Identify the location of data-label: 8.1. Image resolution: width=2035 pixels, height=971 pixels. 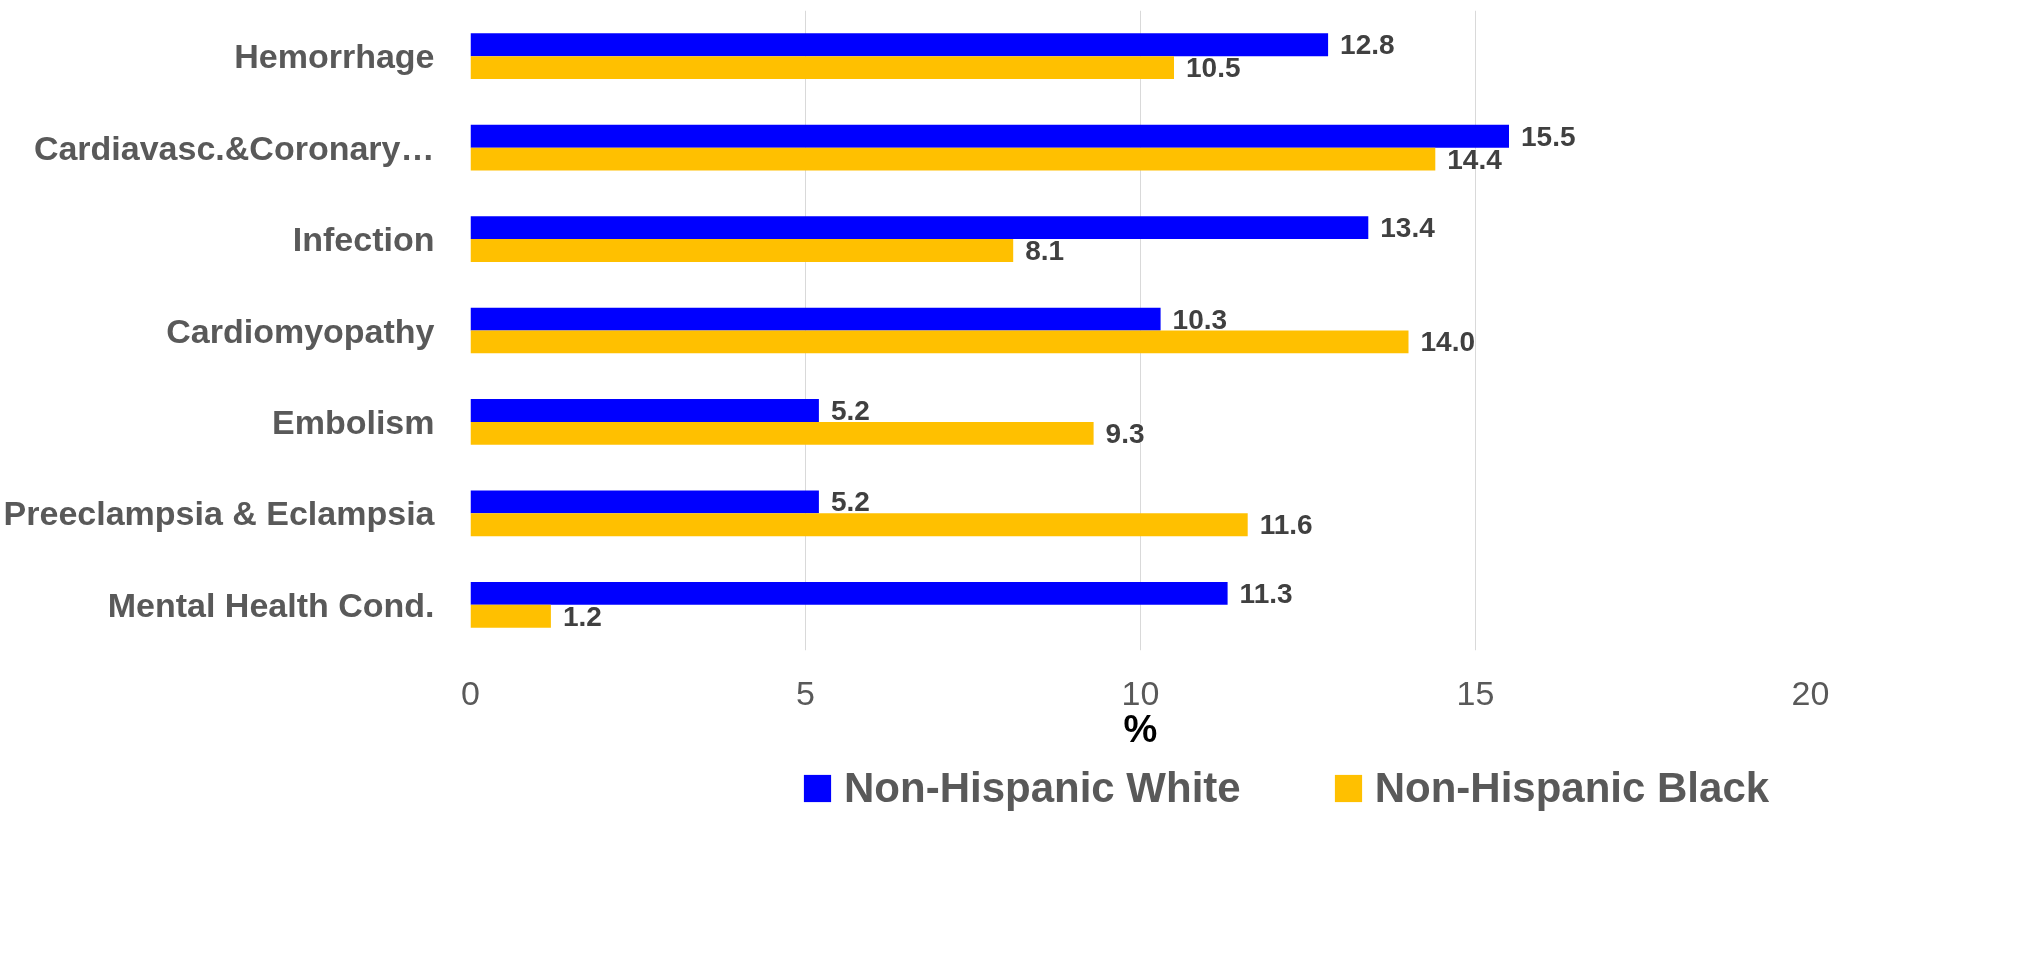
(1045, 250).